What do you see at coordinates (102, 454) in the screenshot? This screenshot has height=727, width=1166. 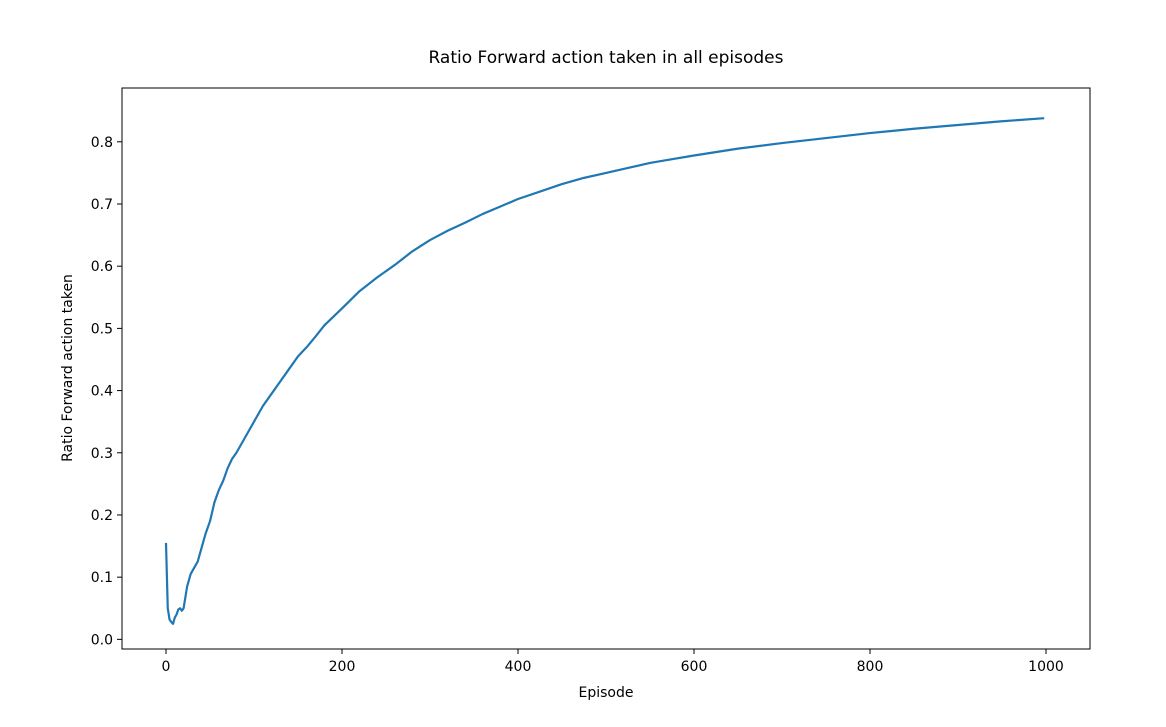 I see `y-tick-label: 0.3` at bounding box center [102, 454].